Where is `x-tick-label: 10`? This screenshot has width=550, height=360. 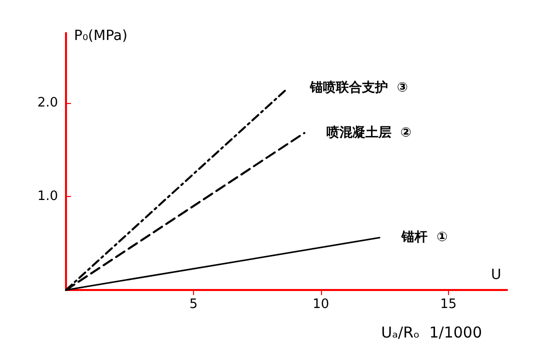
x-tick-label: 10 is located at coordinates (321, 304).